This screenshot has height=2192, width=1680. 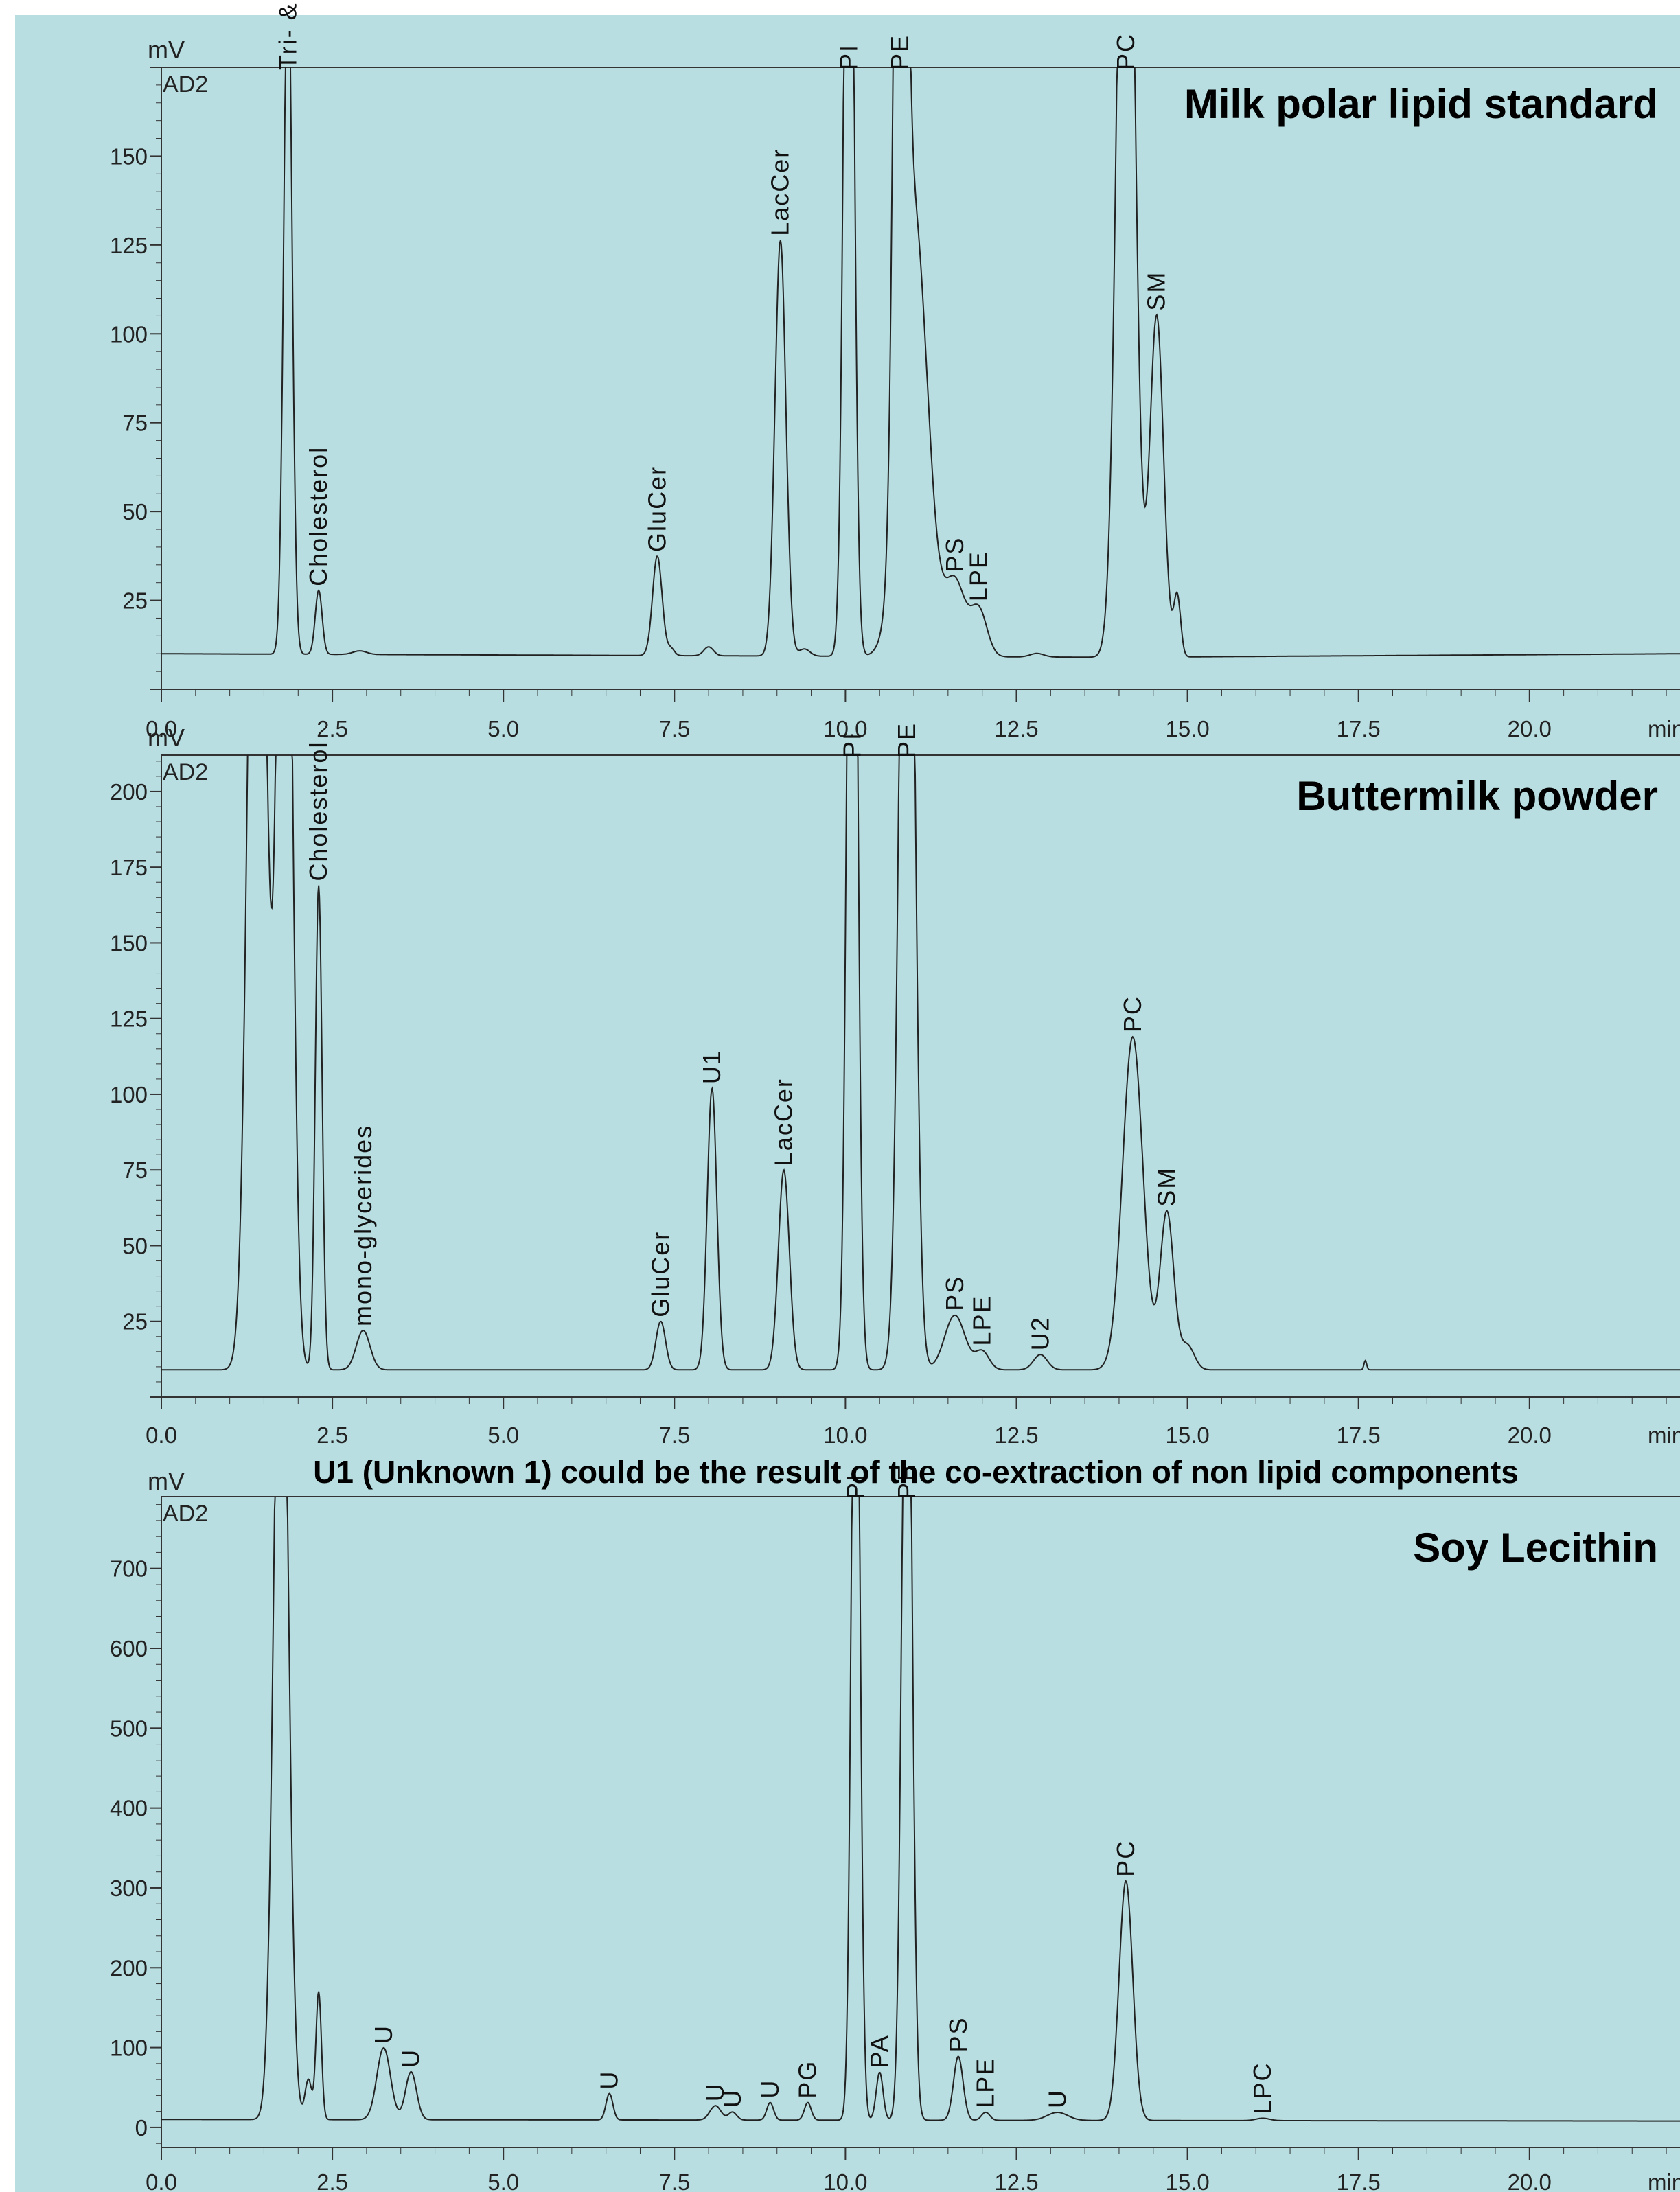 I want to click on y-tick-label: 0, so click(x=141, y=2128).